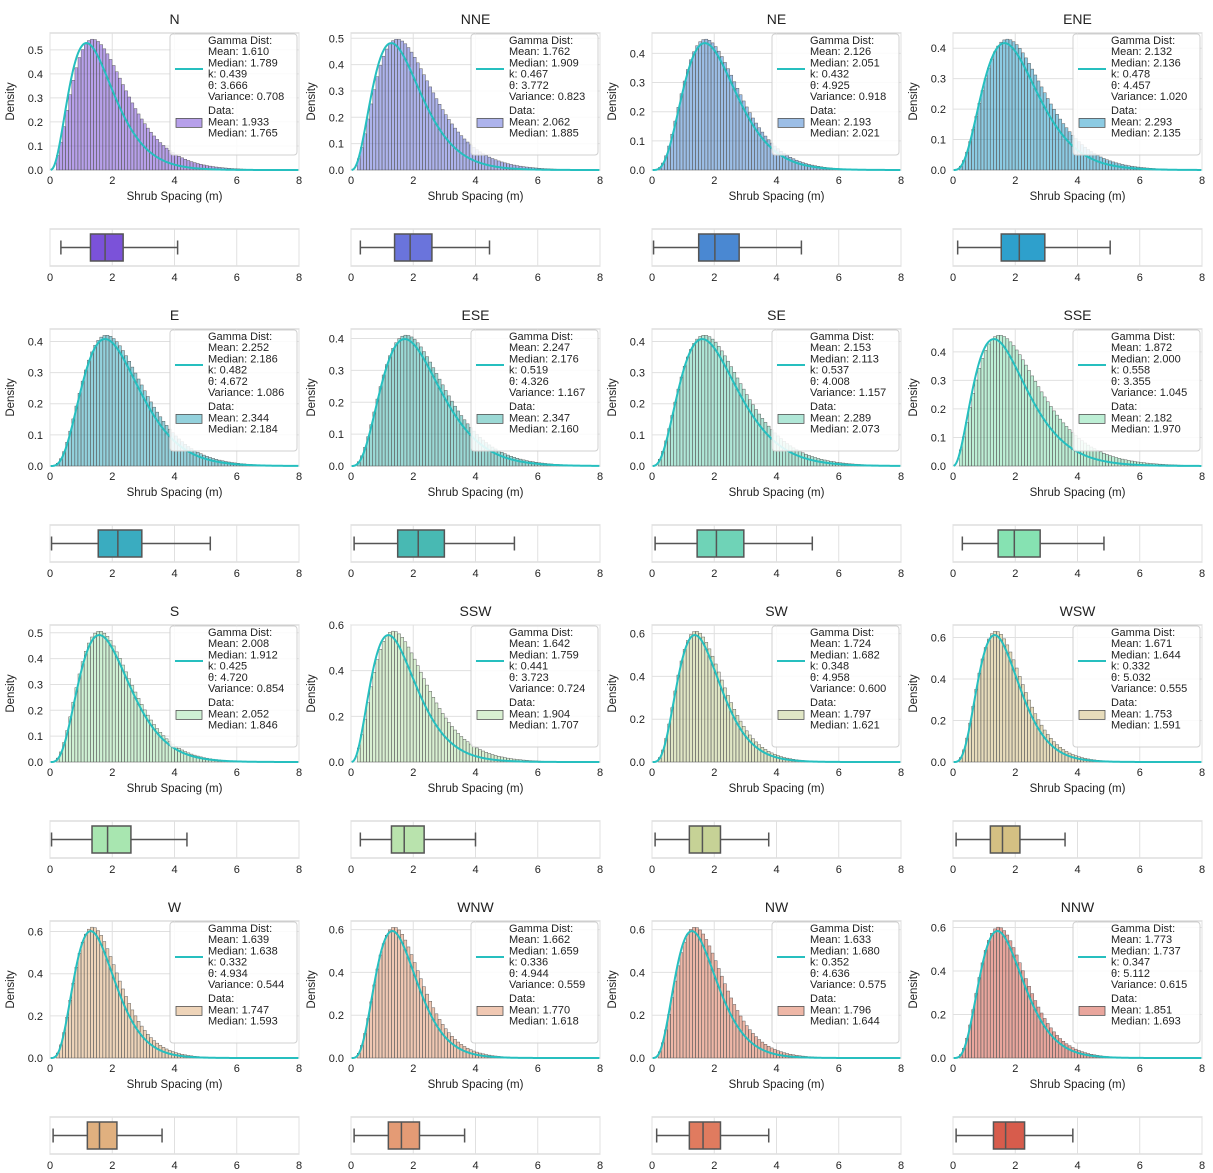  Describe the element at coordinates (840, 52) in the screenshot. I see `legend-gamma-line: Mean: 2.126` at that location.